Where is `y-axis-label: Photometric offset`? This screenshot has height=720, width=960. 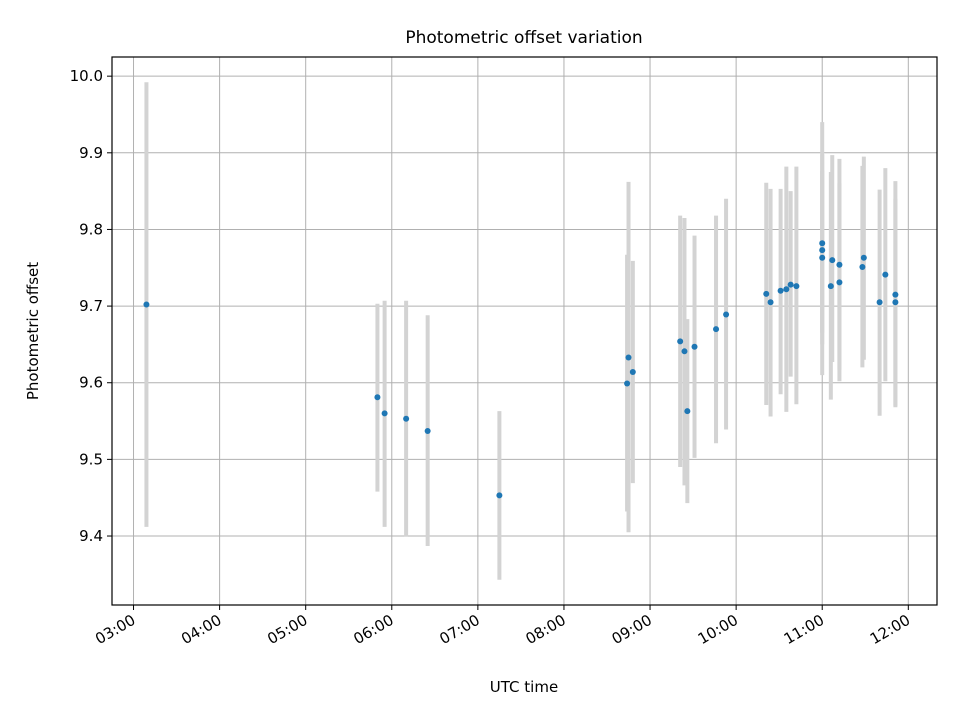 y-axis-label: Photometric offset is located at coordinates (33, 331).